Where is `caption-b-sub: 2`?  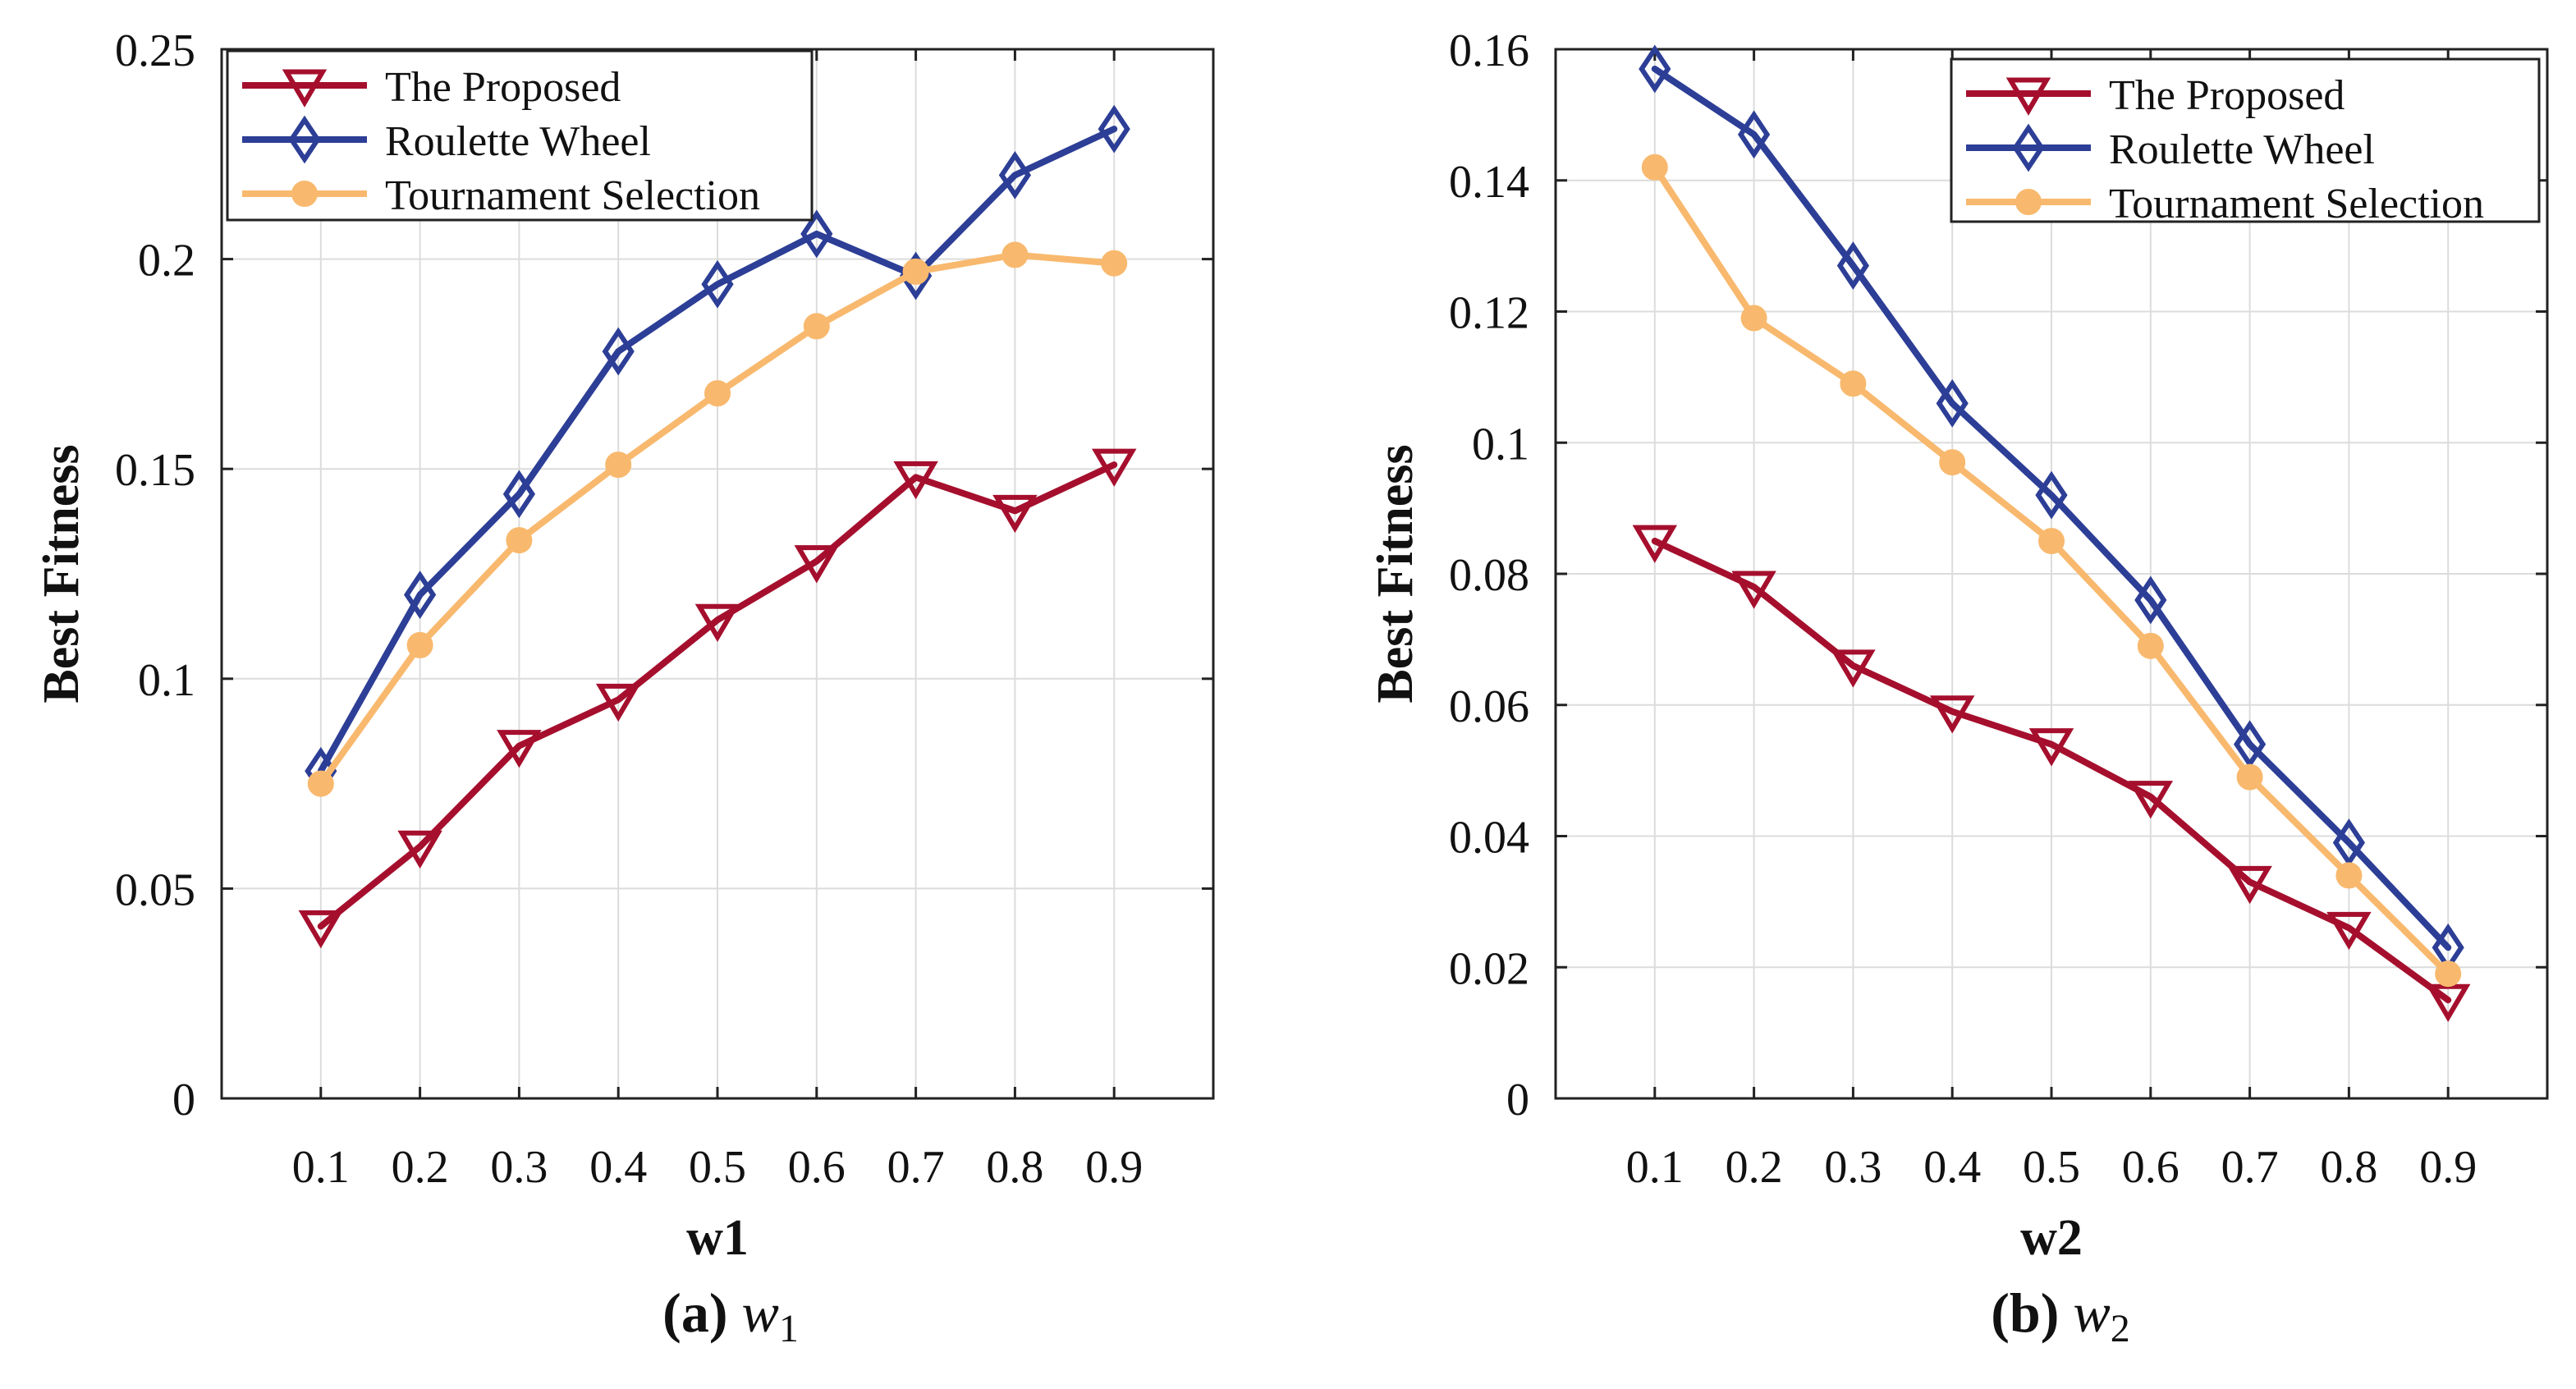
caption-b-sub: 2 is located at coordinates (2120, 1328).